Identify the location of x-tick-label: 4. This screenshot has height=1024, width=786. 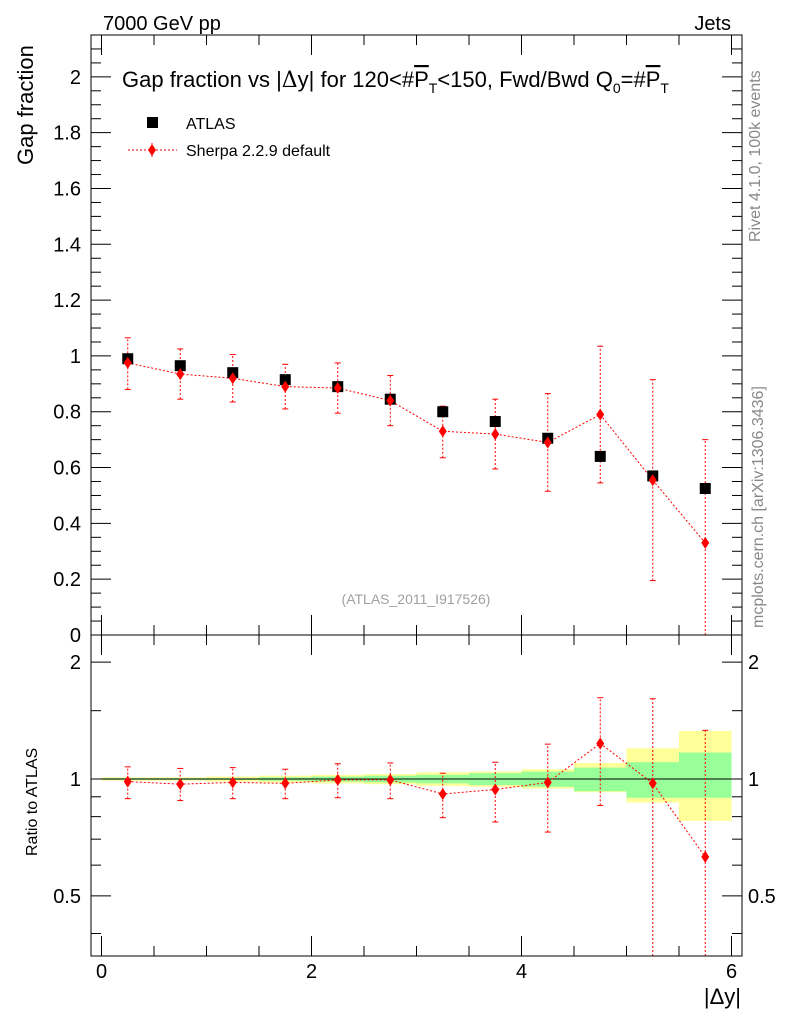
(521, 972).